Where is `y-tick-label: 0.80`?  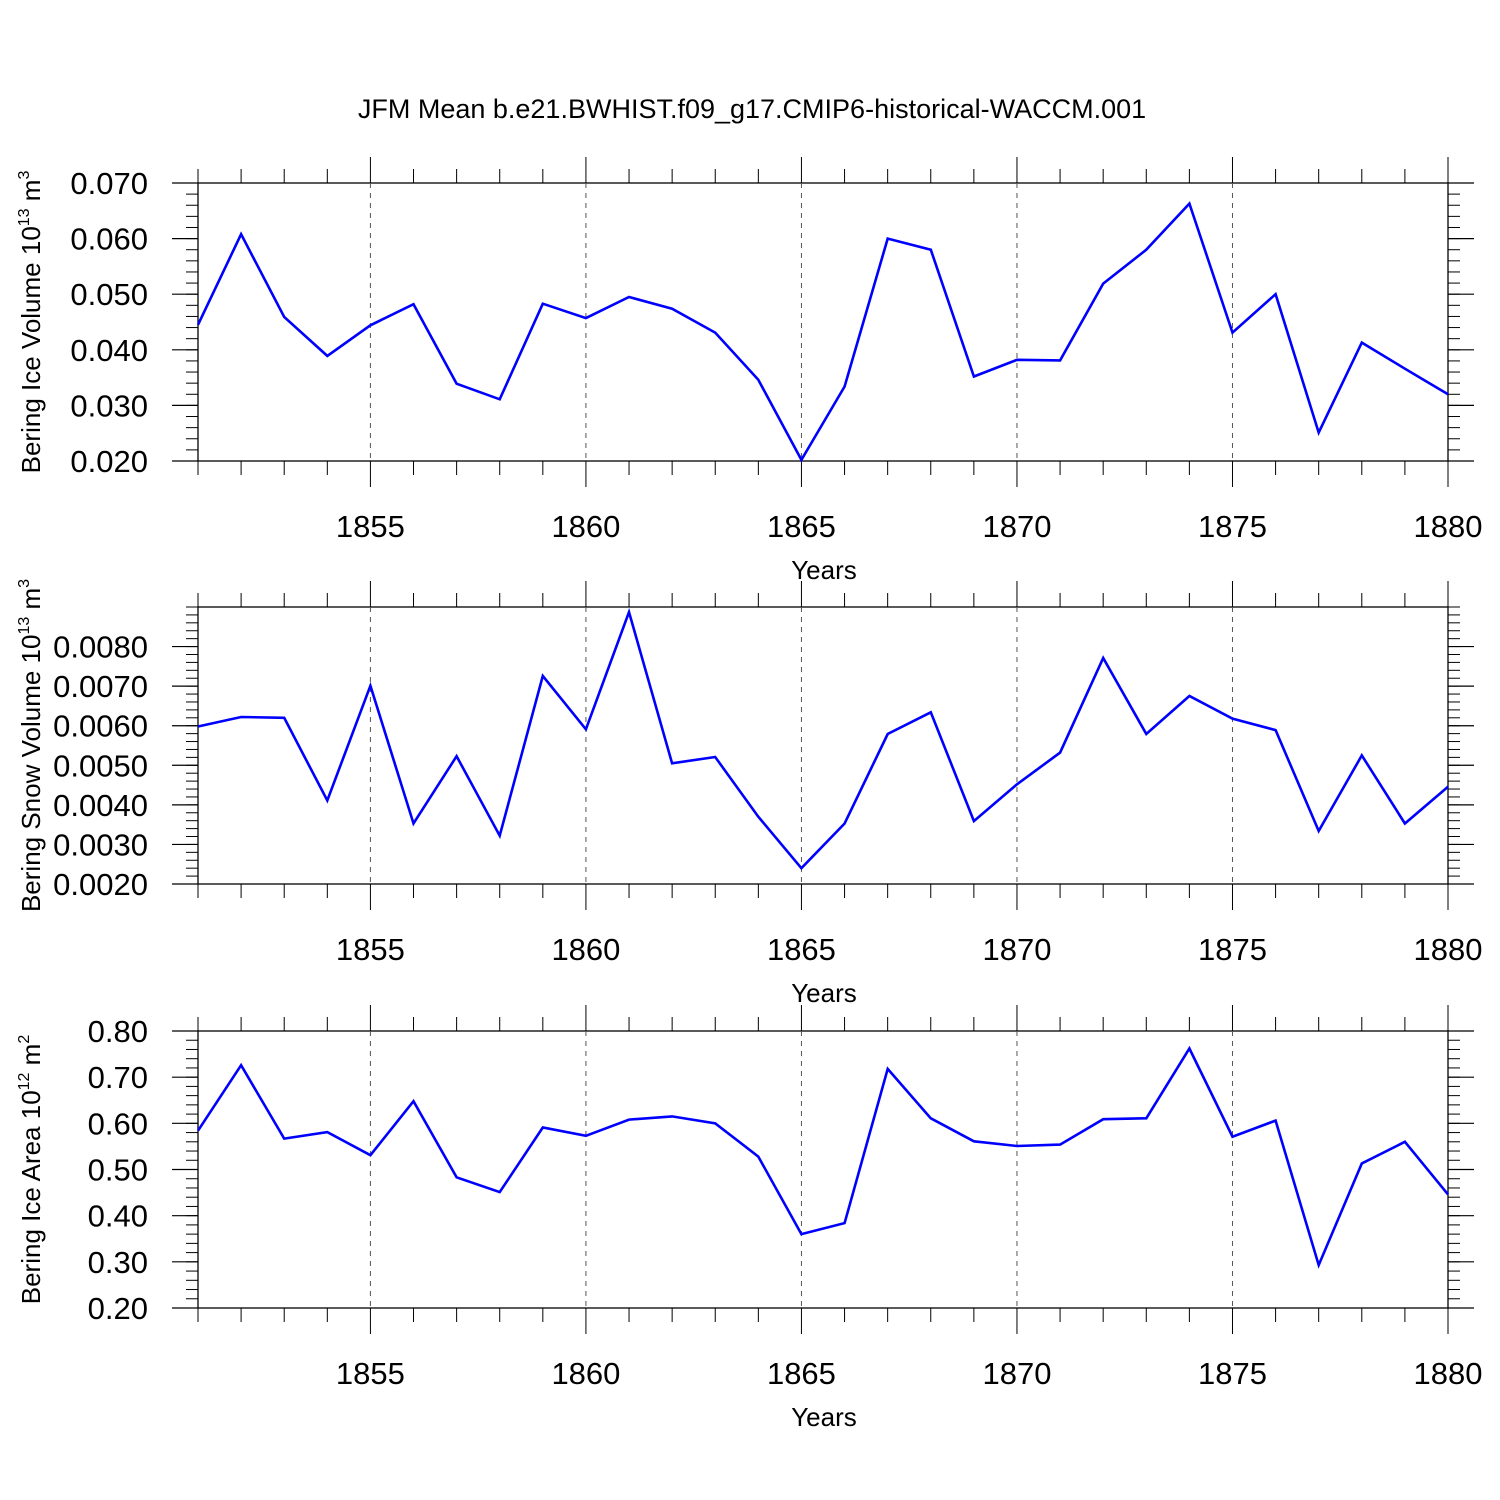
y-tick-label: 0.80 is located at coordinates (118, 1031).